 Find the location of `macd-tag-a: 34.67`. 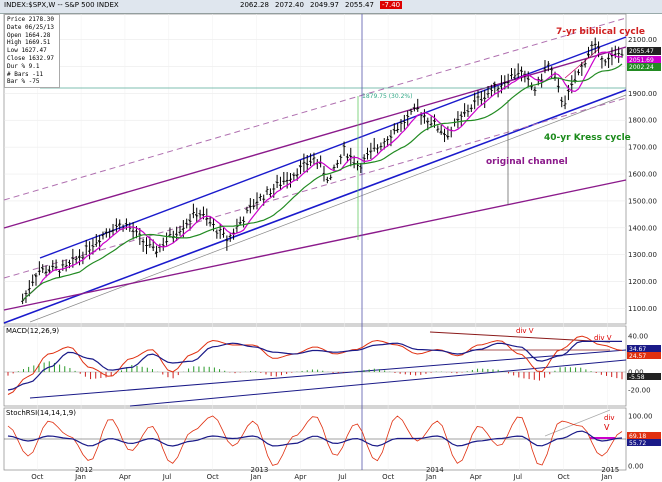

macd-tag-a: 34.67 is located at coordinates (637, 349).